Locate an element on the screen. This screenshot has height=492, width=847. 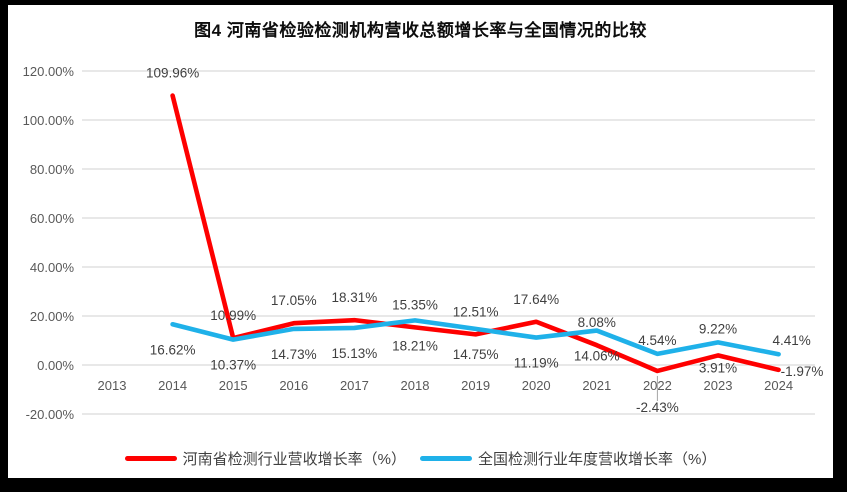
data-label: 14.75% is located at coordinates (476, 354).